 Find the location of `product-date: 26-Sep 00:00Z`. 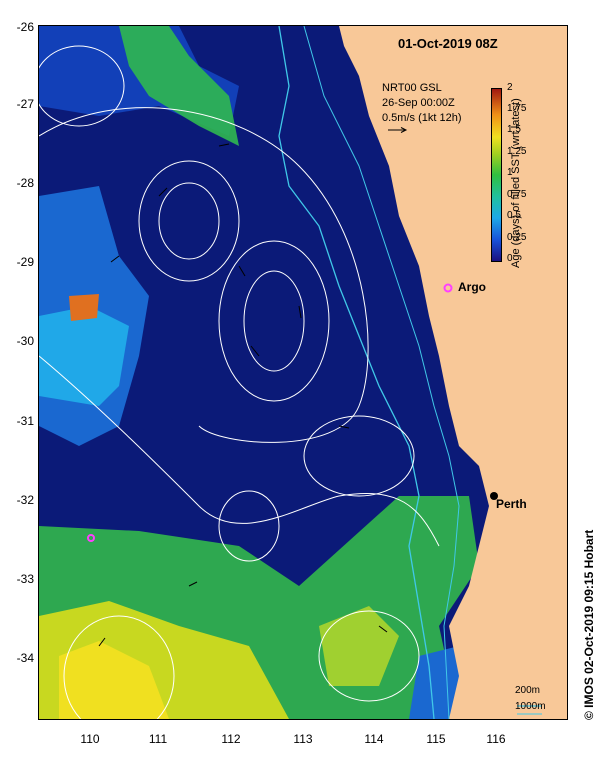

product-date: 26-Sep 00:00Z is located at coordinates (418, 103).